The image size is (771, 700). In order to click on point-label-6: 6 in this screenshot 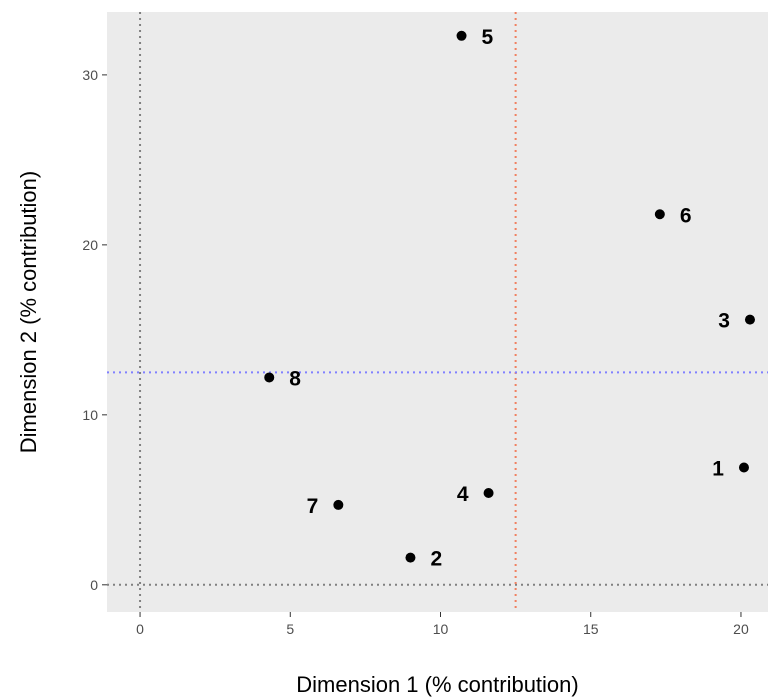, I will do `click(686, 215)`.